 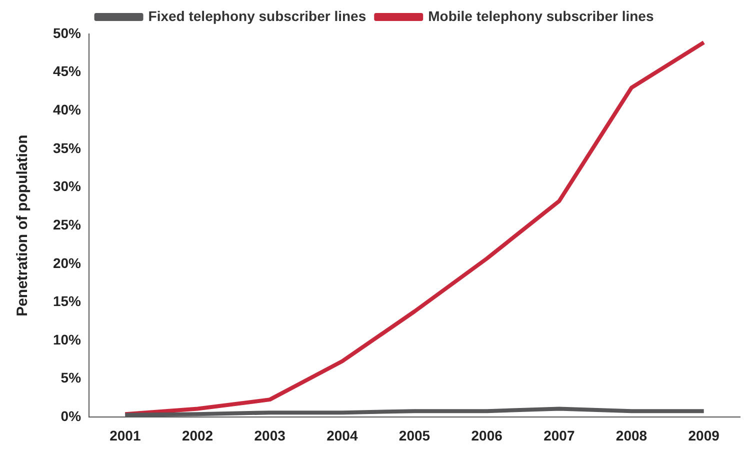 I want to click on y-tick-label: 15%, so click(x=67, y=301).